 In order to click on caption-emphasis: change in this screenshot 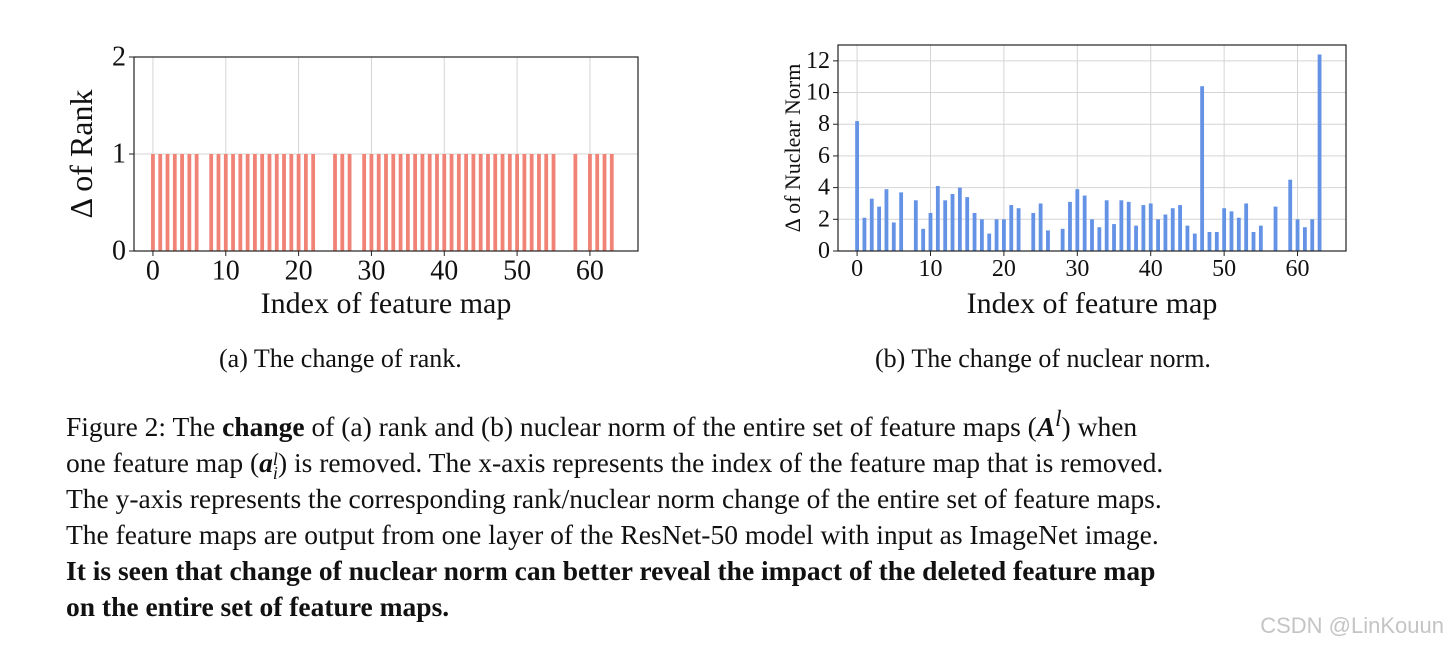, I will do `click(263, 427)`.